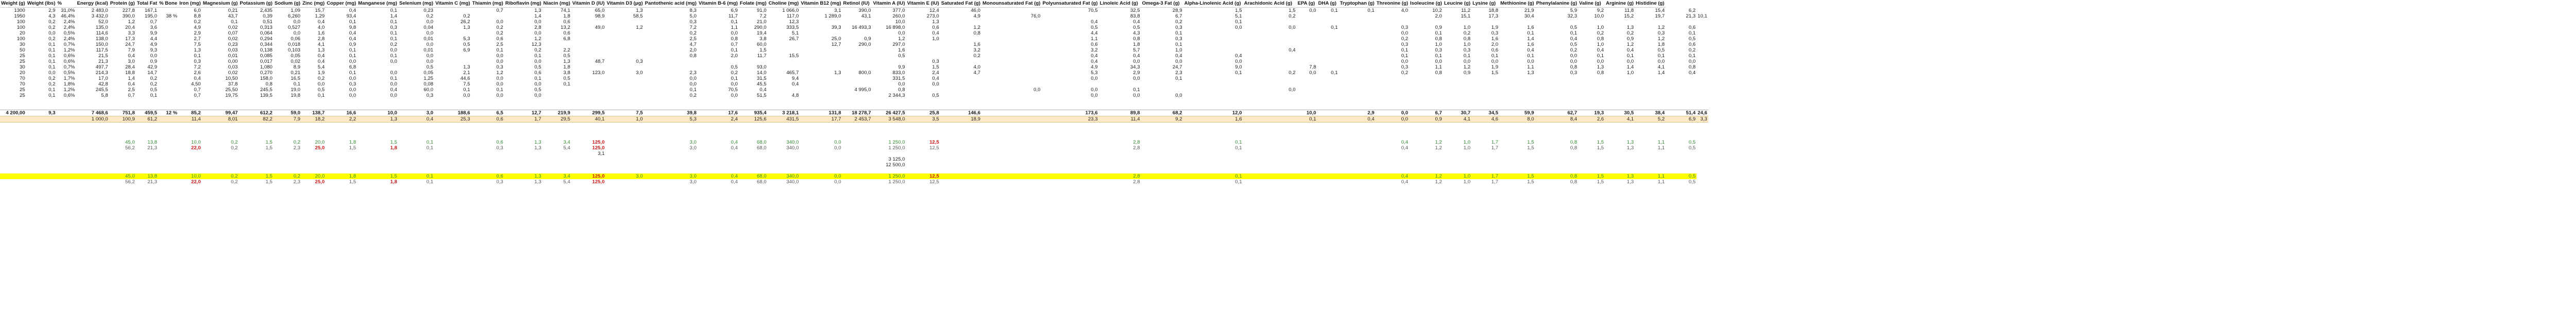 This screenshot has height=314, width=2576. I want to click on cell: 7,2, so click(693, 28).